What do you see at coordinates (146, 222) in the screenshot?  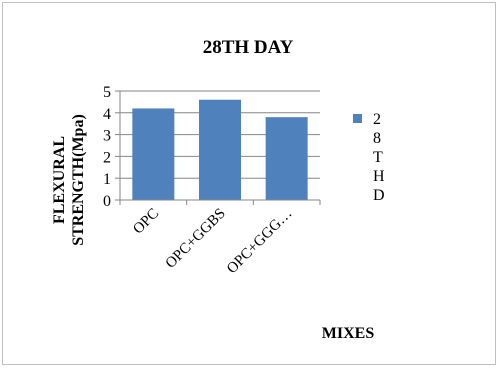 I see `x-tick-label: OPC` at bounding box center [146, 222].